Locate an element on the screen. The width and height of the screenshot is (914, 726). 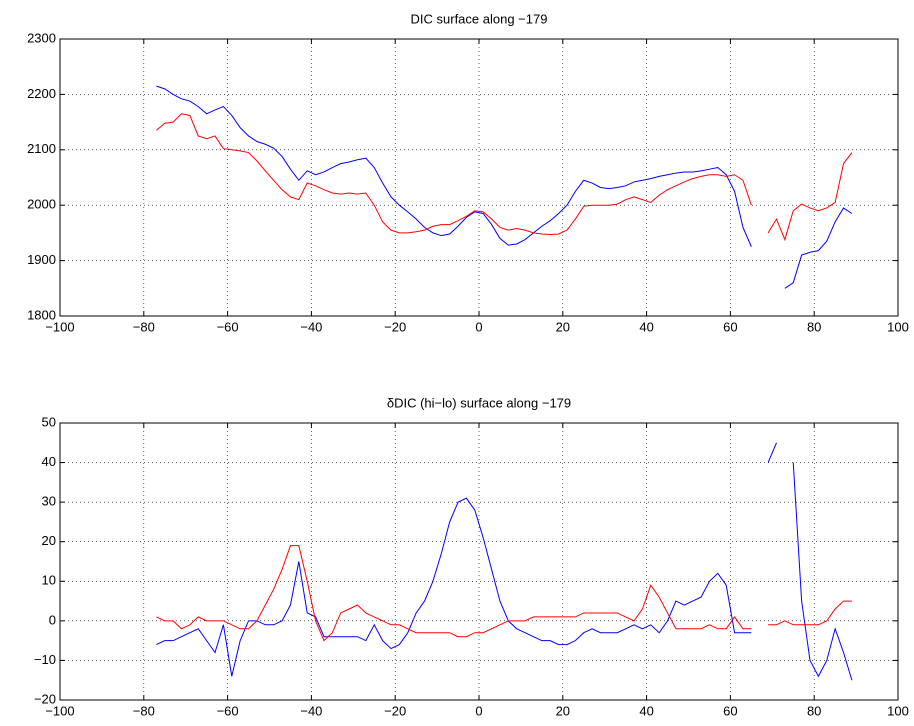
y-tick-label: 50 is located at coordinates (49, 421).